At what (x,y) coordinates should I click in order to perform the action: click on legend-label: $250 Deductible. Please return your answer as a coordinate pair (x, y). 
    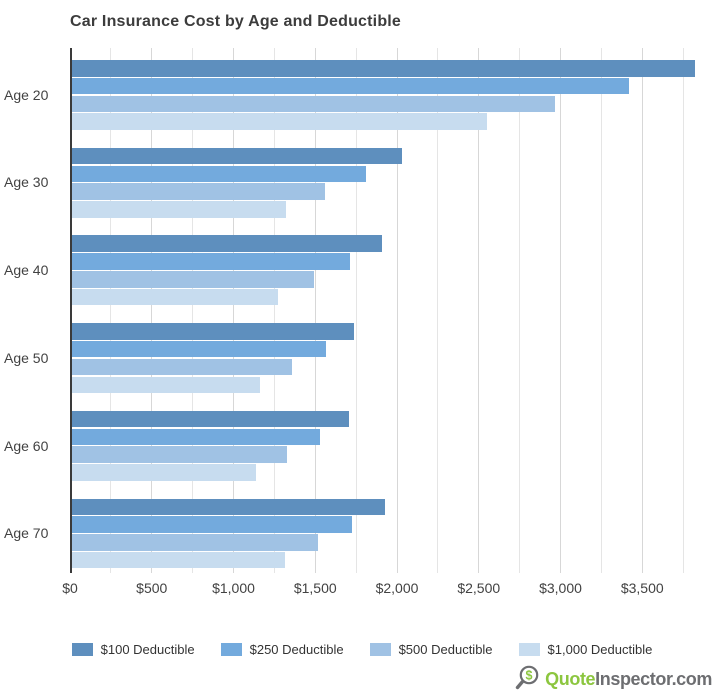
    Looking at the image, I should click on (296, 649).